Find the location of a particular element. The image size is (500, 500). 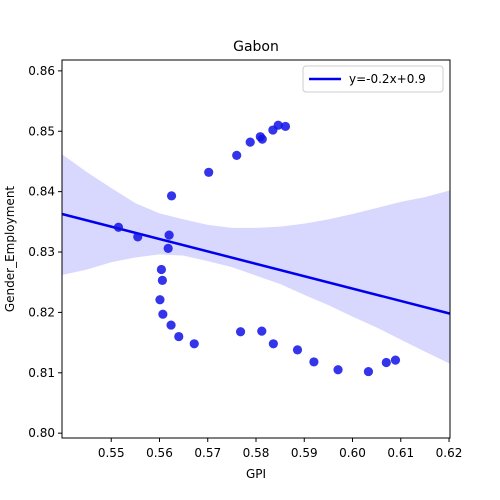

x-tick-label: 0.56 is located at coordinates (159, 453).